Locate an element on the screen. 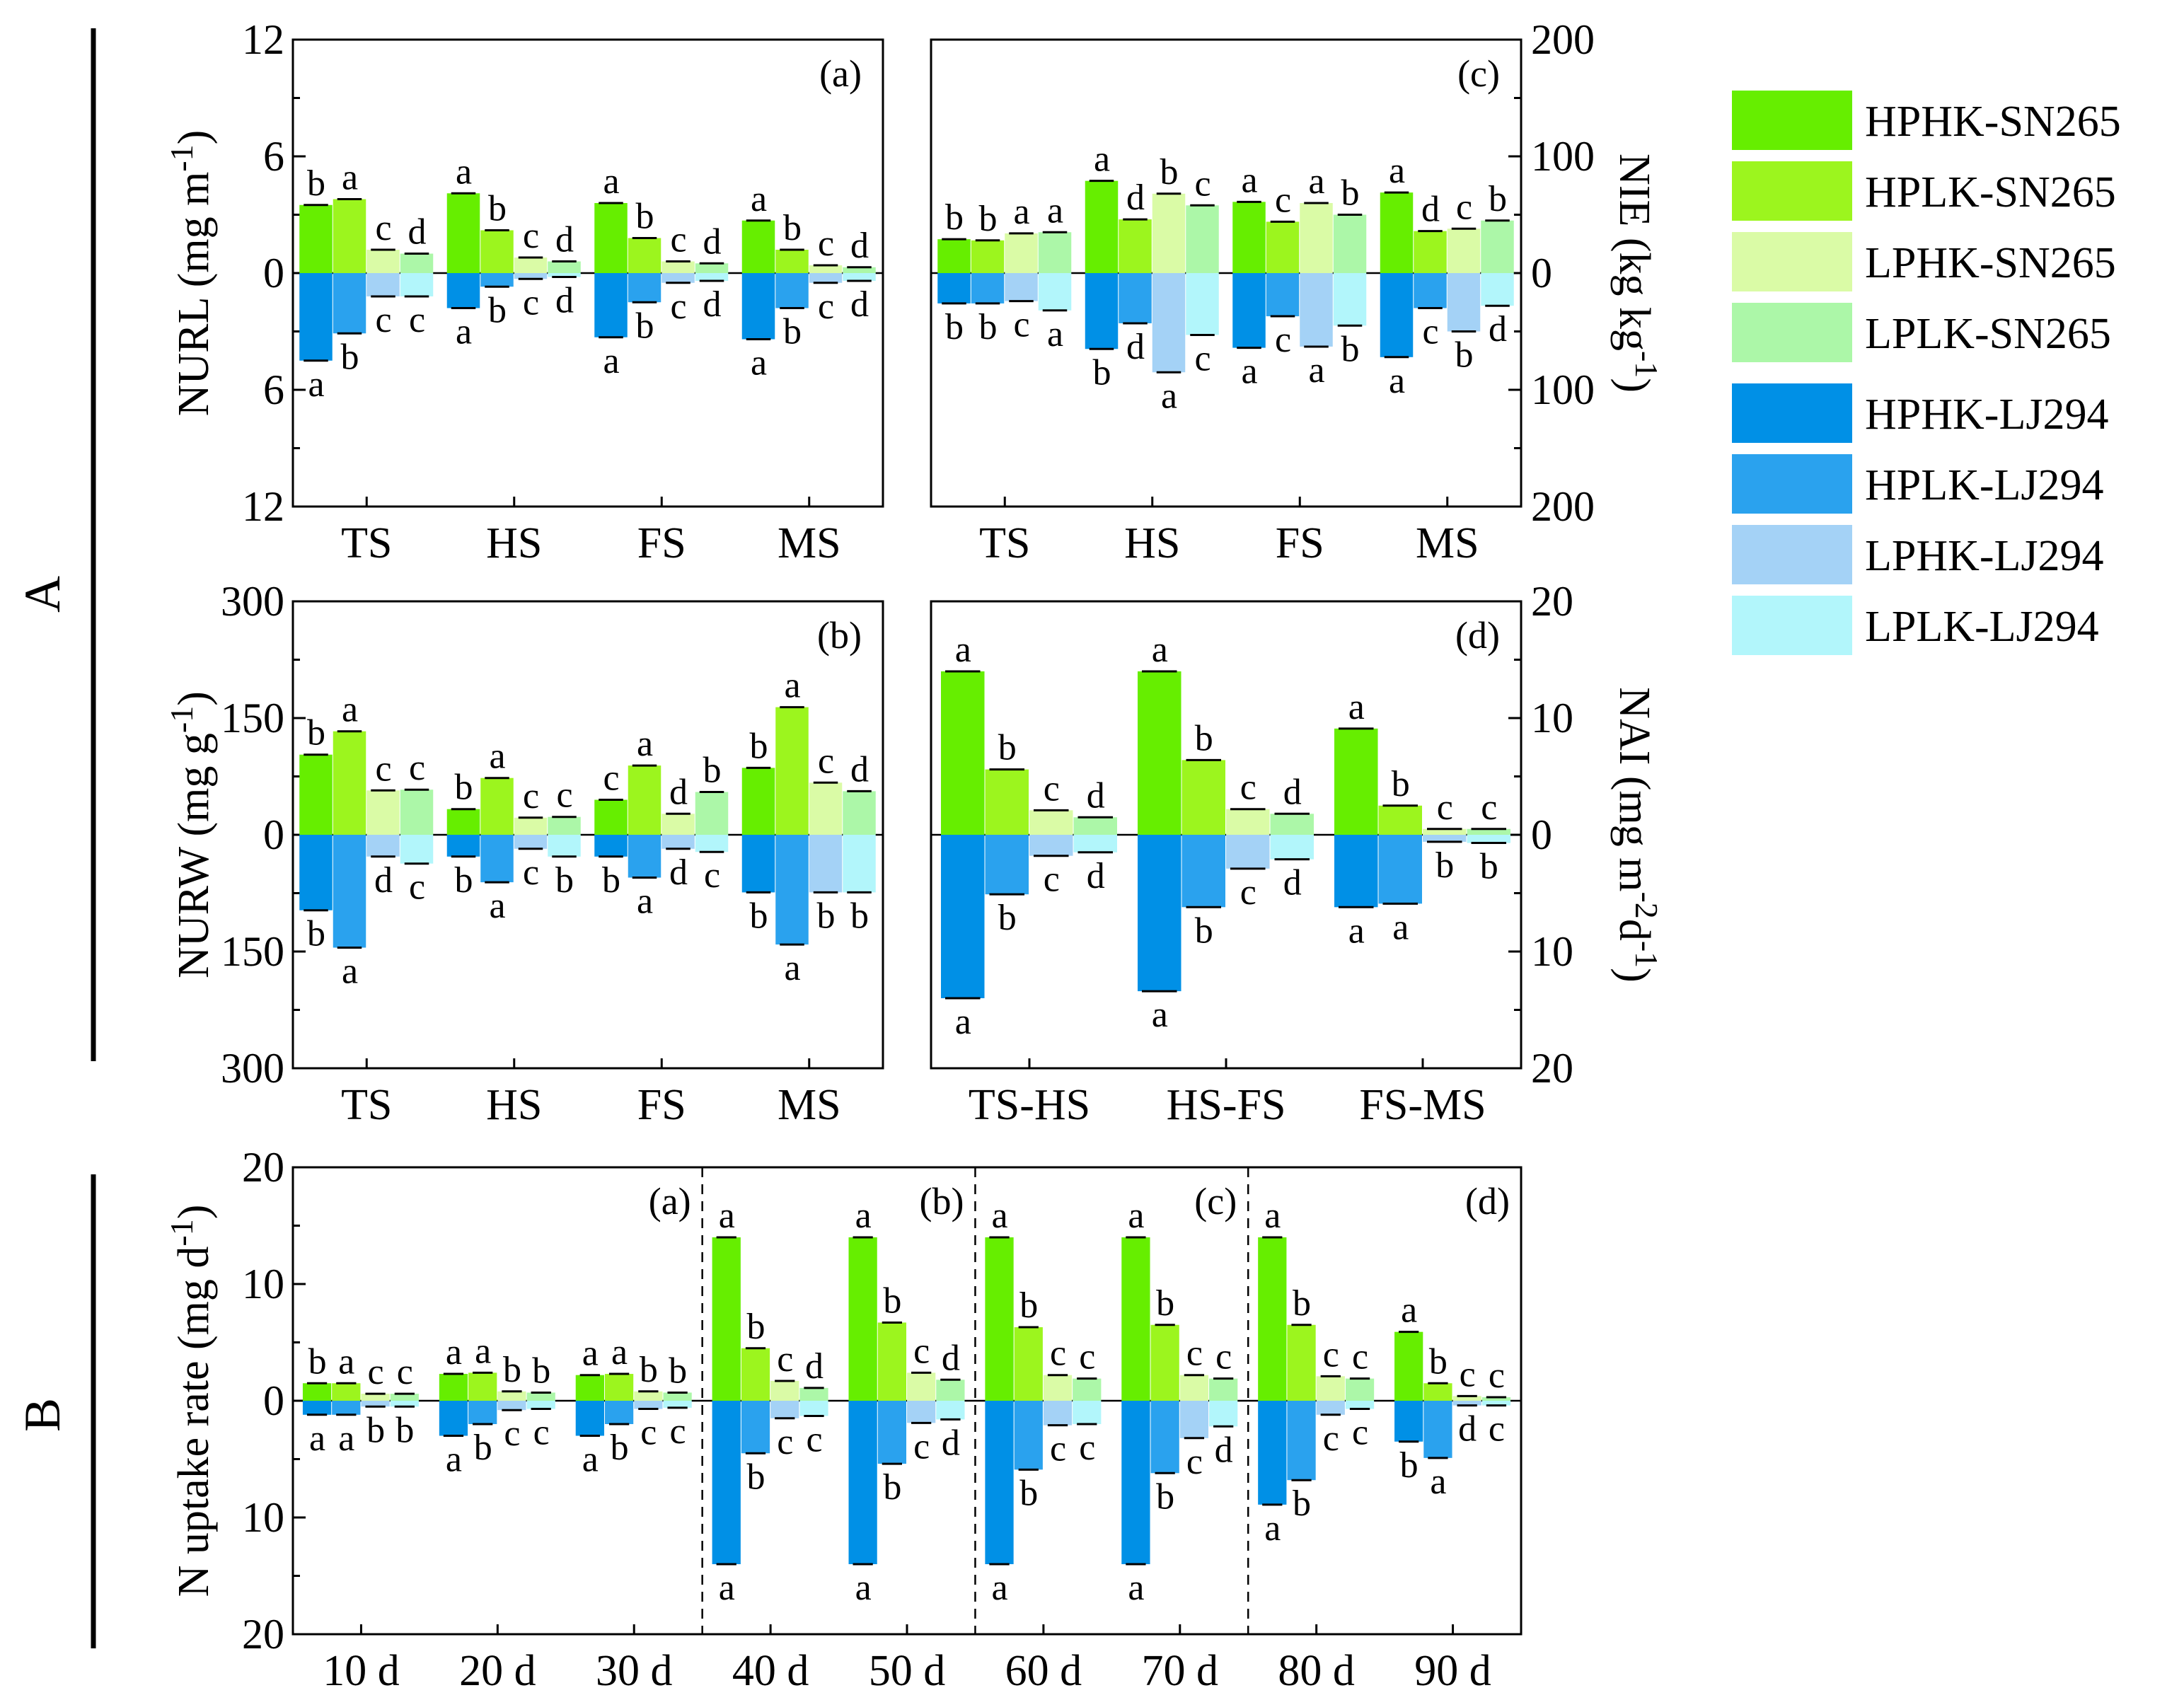  y-axis-label-part: ) is located at coordinates (194, 1212).